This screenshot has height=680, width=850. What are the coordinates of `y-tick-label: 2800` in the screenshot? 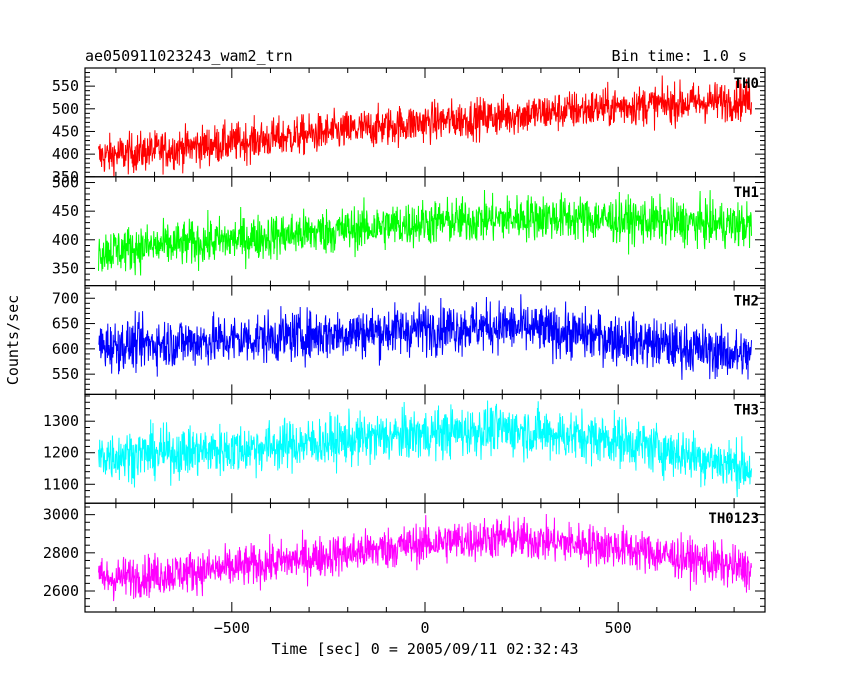 It's located at (61, 553).